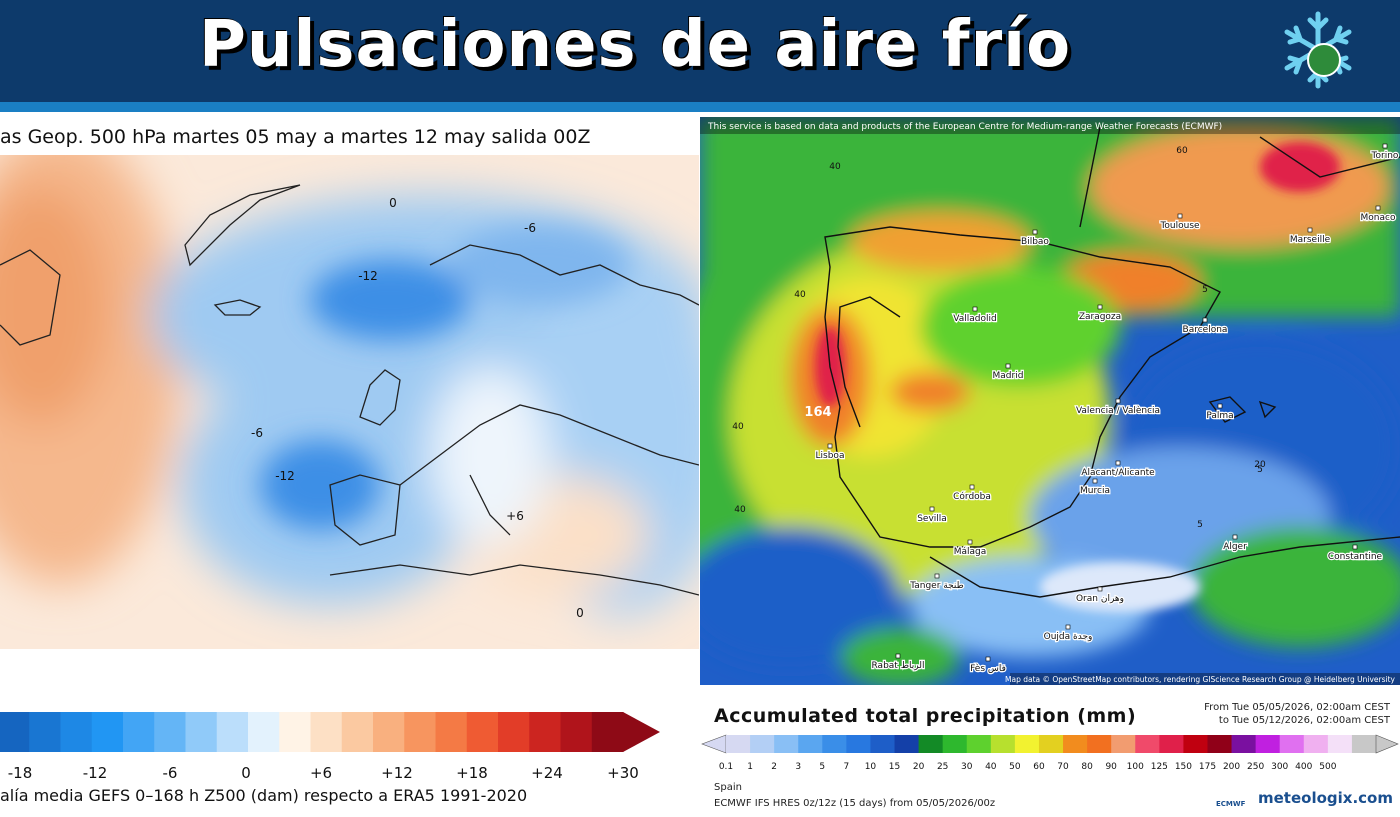  What do you see at coordinates (919, 767) in the screenshot?
I see `colorbar-label: 20` at bounding box center [919, 767].